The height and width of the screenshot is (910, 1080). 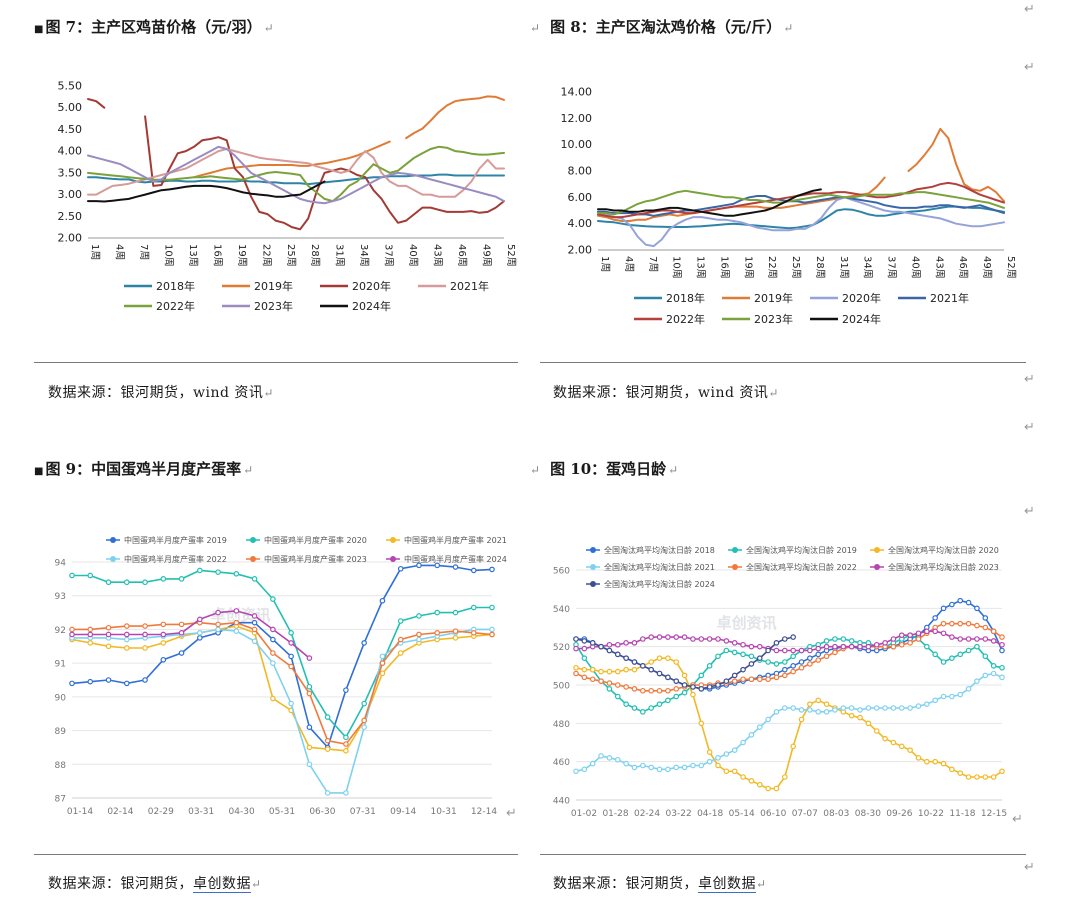 What do you see at coordinates (783, 362) in the screenshot?
I see `divider` at bounding box center [783, 362].